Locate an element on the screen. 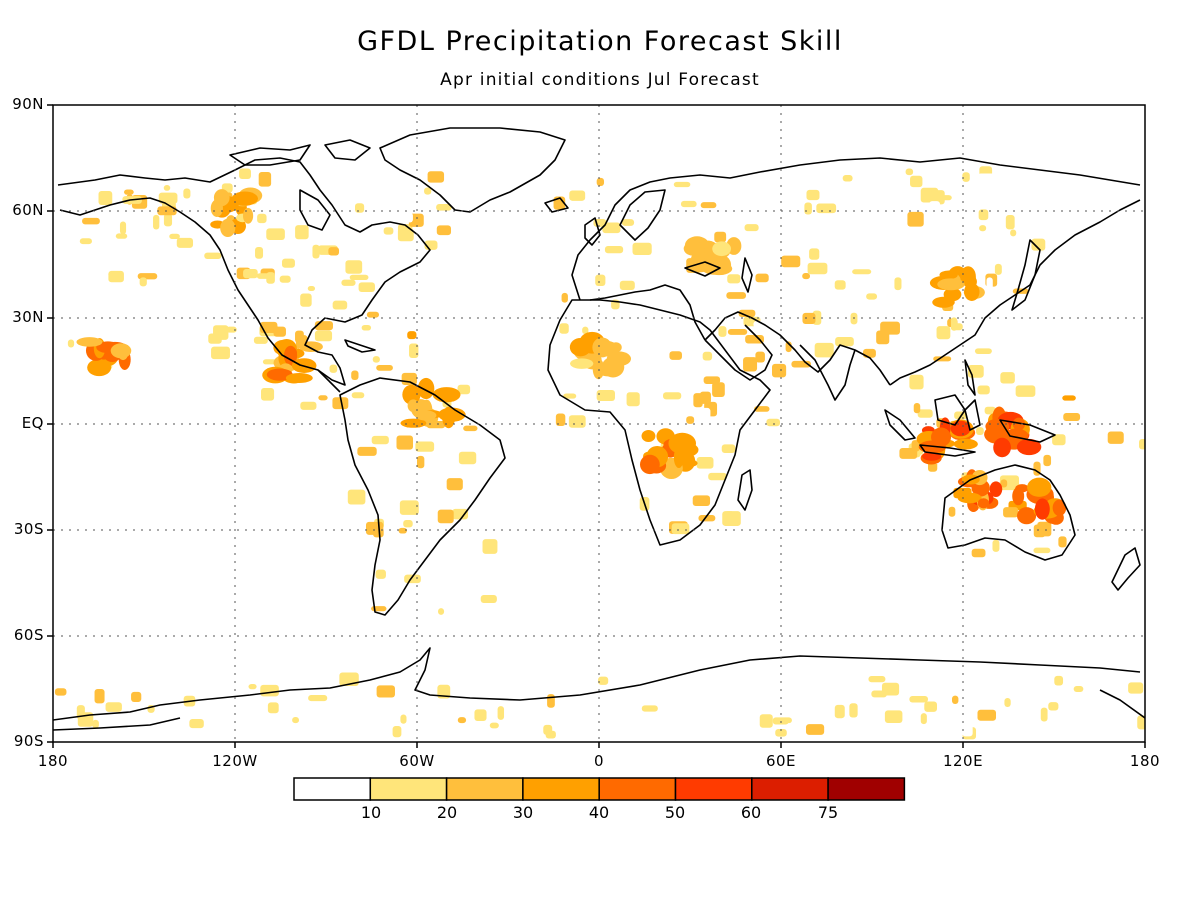 The width and height of the screenshot is (1200, 900). lat-label-60s: 60S is located at coordinates (28, 635).